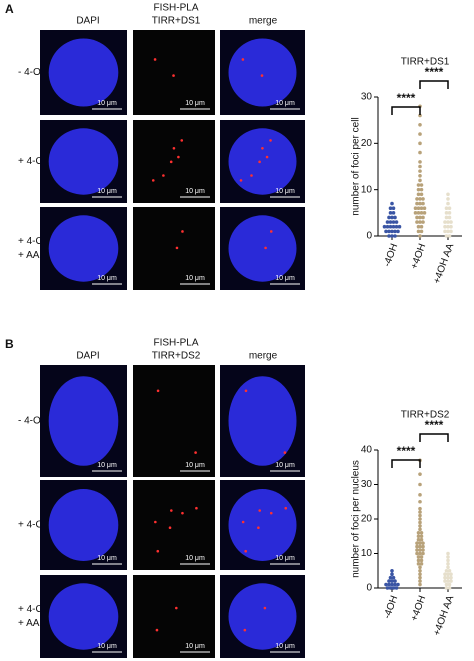  Describe the element at coordinates (391, 255) in the screenshot. I see `x-tick-label: -4OH` at that location.